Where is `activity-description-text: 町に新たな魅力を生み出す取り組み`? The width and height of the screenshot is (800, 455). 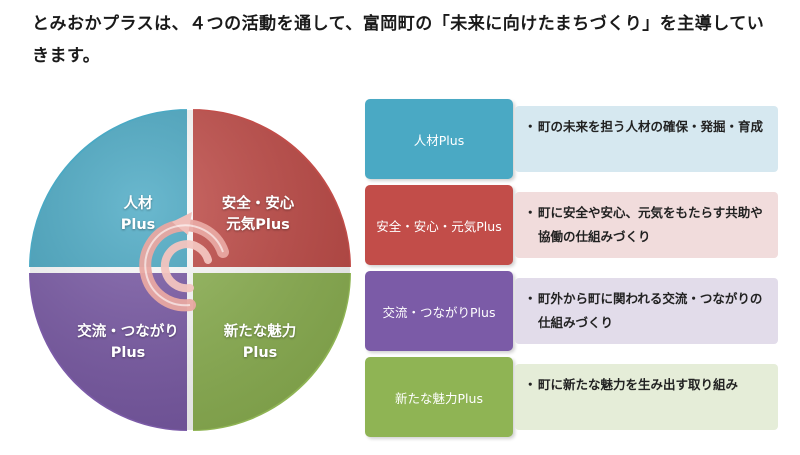
activity-description-text: 町に新たな魅力を生み出す取り組み is located at coordinates (638, 384).